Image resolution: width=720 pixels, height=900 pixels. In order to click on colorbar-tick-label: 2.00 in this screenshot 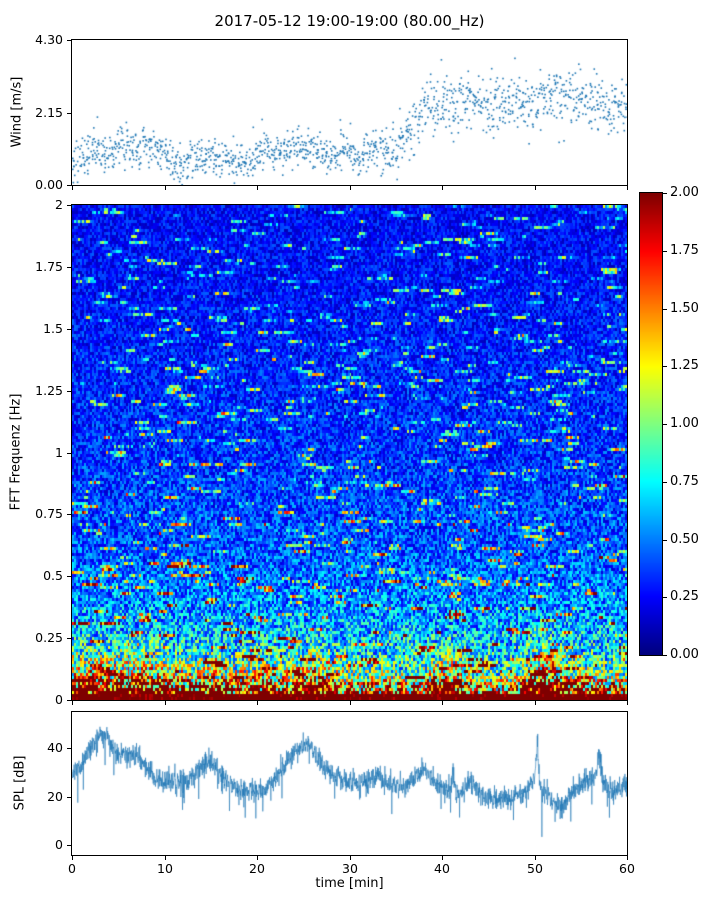, I will do `click(684, 192)`.